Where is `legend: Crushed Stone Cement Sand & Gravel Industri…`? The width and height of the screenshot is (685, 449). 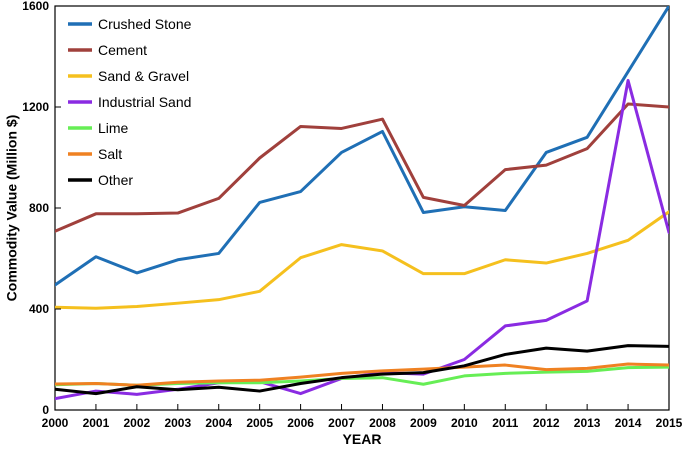
legend: Crushed Stone Cement Sand & Gravel Industri… is located at coordinates (130, 102).